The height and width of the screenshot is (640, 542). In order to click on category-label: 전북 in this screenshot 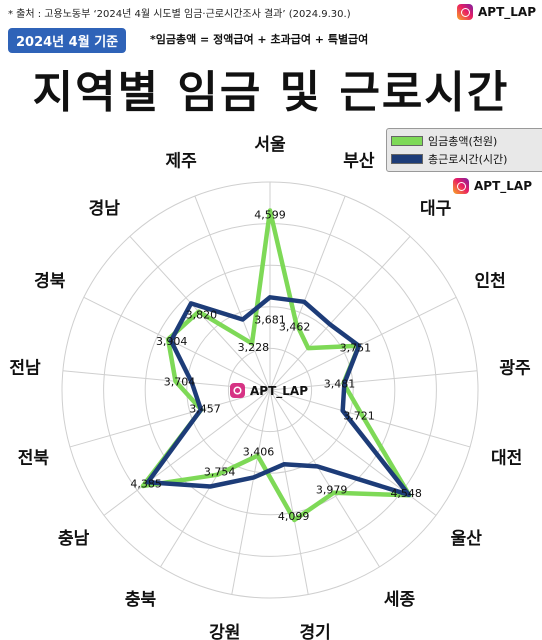, I will do `click(34, 458)`.